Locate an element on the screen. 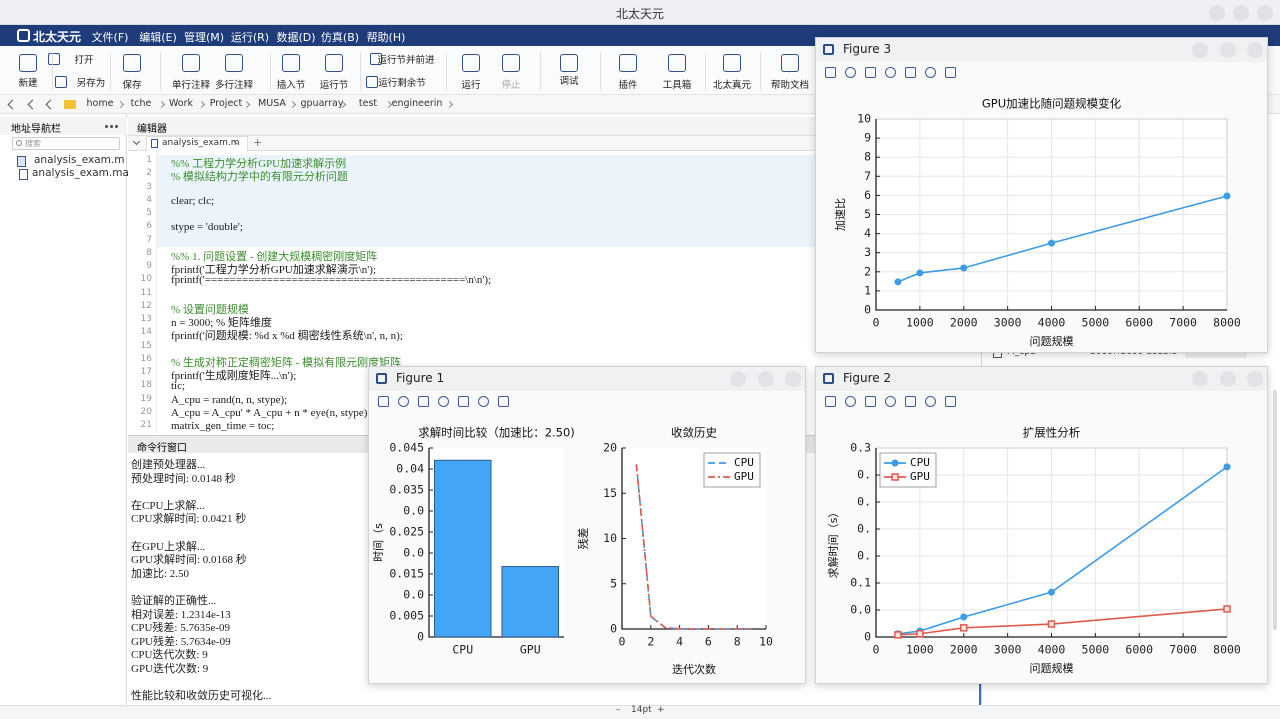  toolbar-label: 帮助文档 is located at coordinates (789, 85).